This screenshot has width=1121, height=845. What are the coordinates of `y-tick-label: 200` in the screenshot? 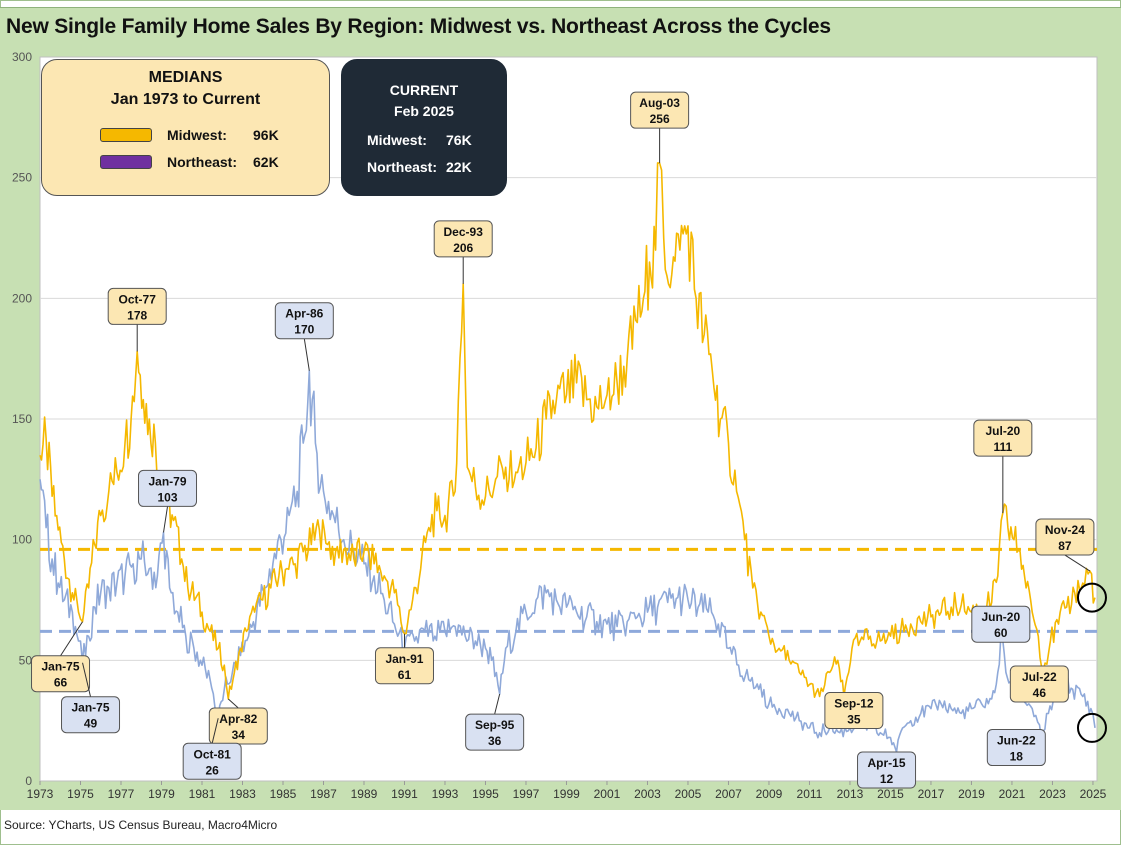 It's located at (22, 298).